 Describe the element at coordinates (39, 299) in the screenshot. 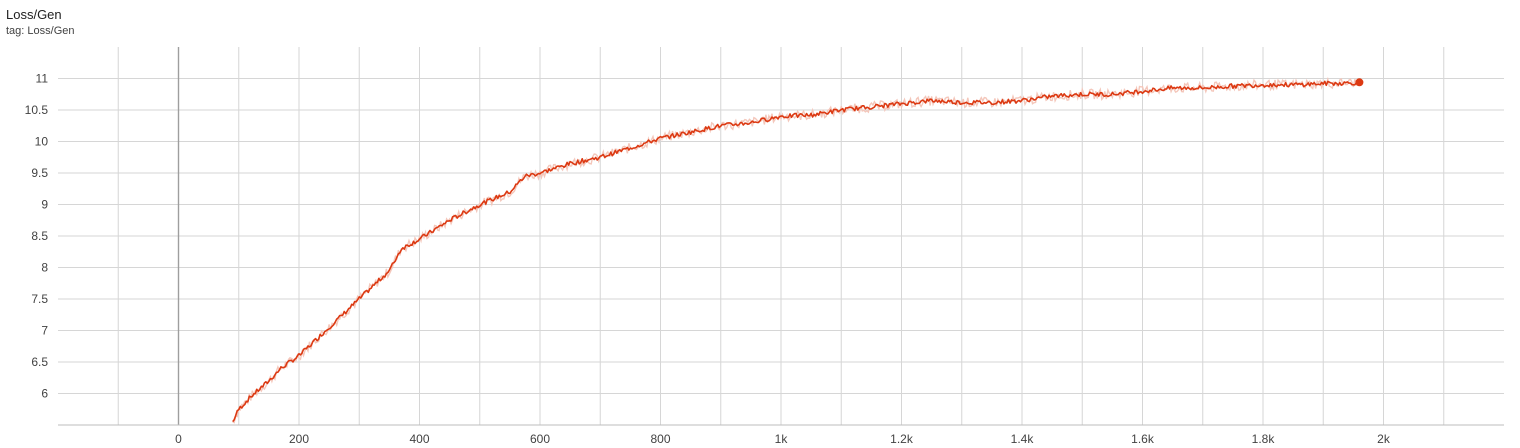

I see `y-tick-label: 7.5` at that location.